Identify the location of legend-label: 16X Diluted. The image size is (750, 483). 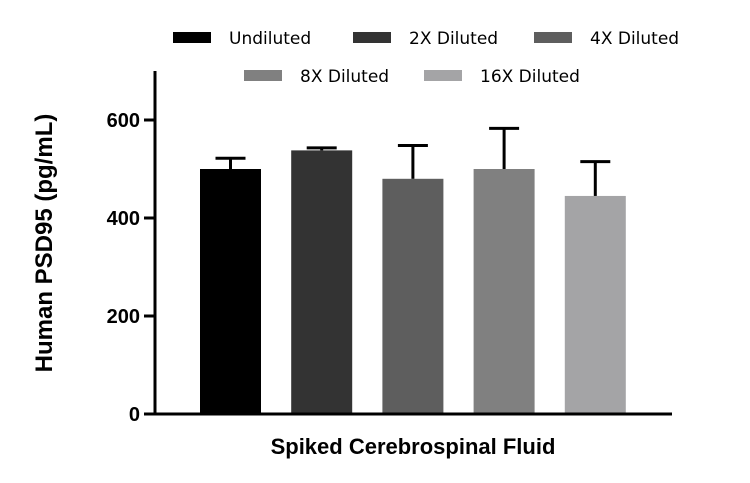
(530, 77).